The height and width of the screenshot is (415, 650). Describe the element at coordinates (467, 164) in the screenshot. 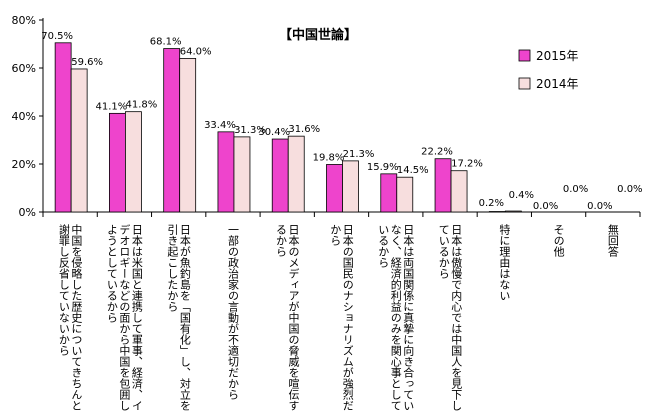

I see `data-label: 17.2%` at that location.